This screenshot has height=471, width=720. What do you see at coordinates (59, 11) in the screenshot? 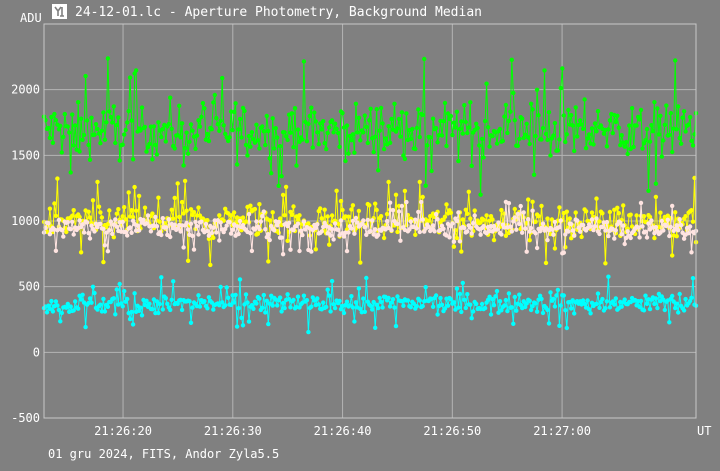
I see `app-logo-icon` at bounding box center [59, 11].